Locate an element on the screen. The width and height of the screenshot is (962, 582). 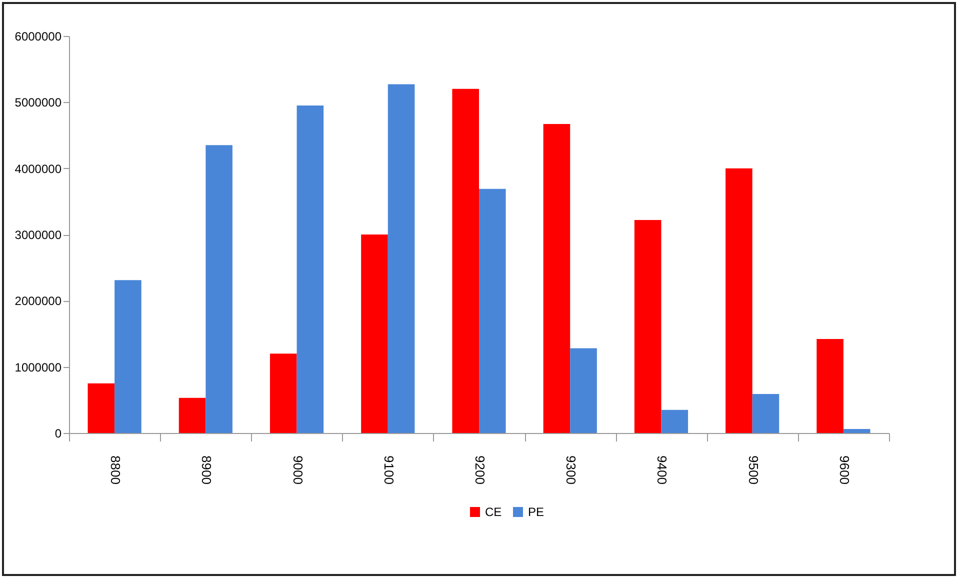
x-tick-label: 8900 is located at coordinates (206, 470).